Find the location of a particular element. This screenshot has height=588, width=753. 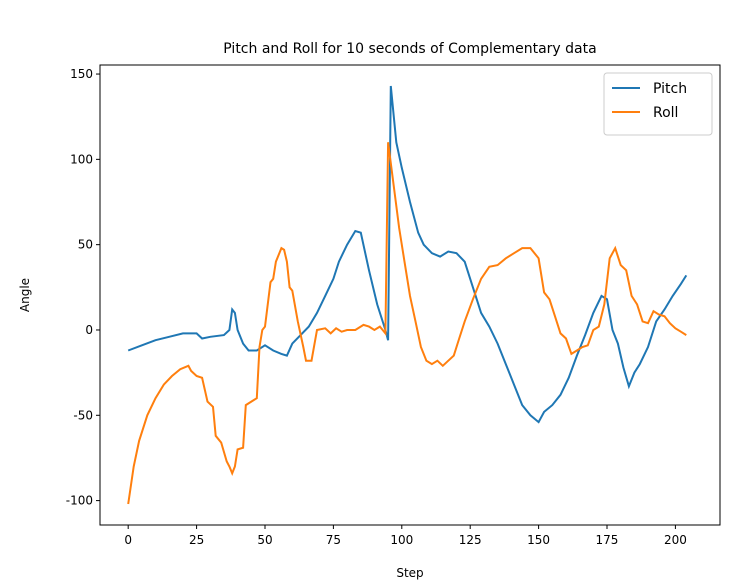

y-axis-label: Angle is located at coordinates (25, 295).